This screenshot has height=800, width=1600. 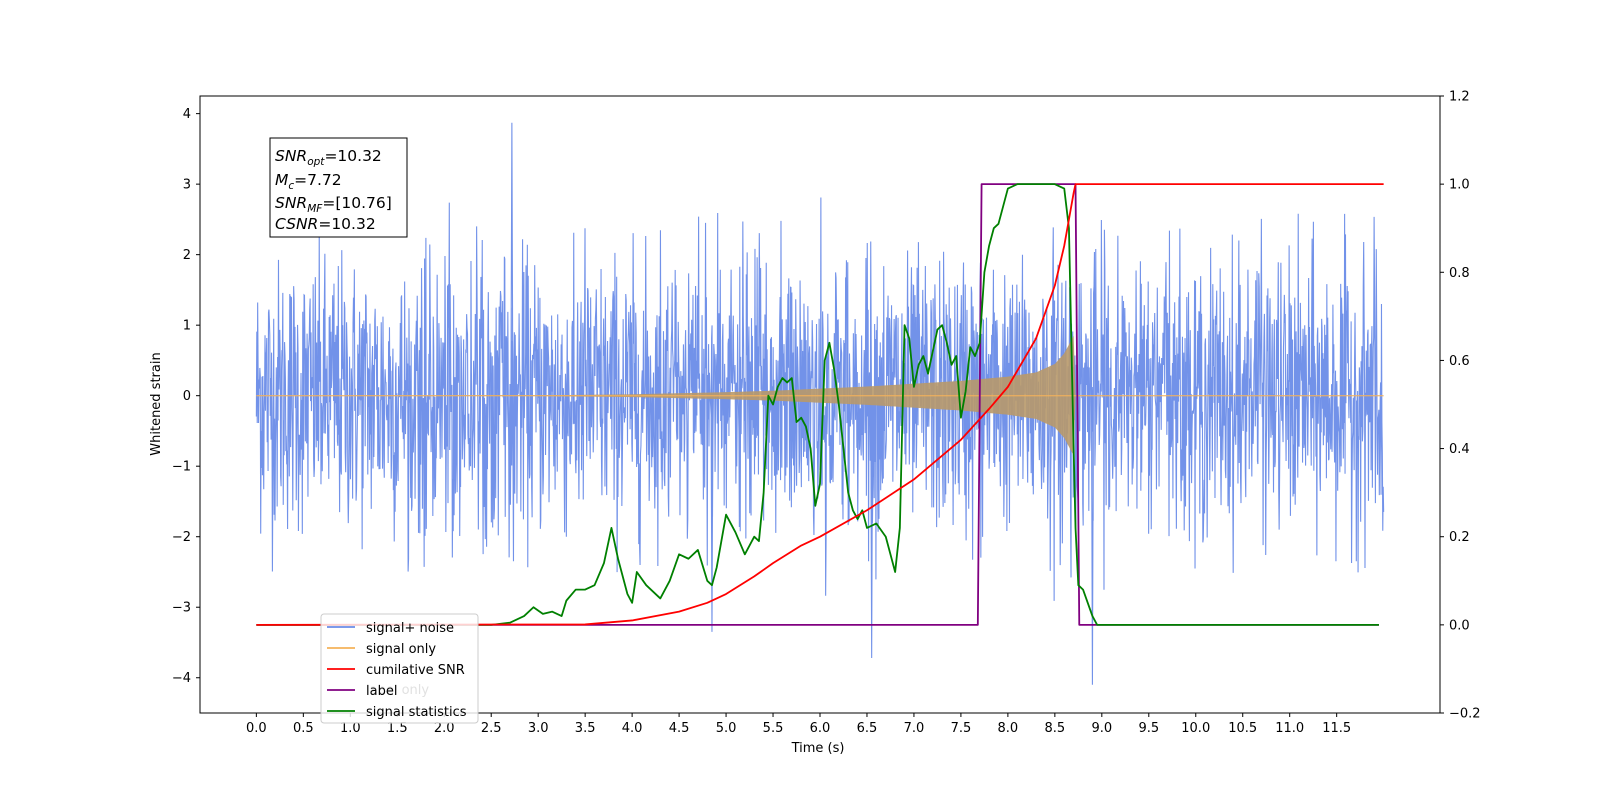 What do you see at coordinates (1459, 273) in the screenshot?
I see `y2-tick-label: 0.8` at bounding box center [1459, 273].